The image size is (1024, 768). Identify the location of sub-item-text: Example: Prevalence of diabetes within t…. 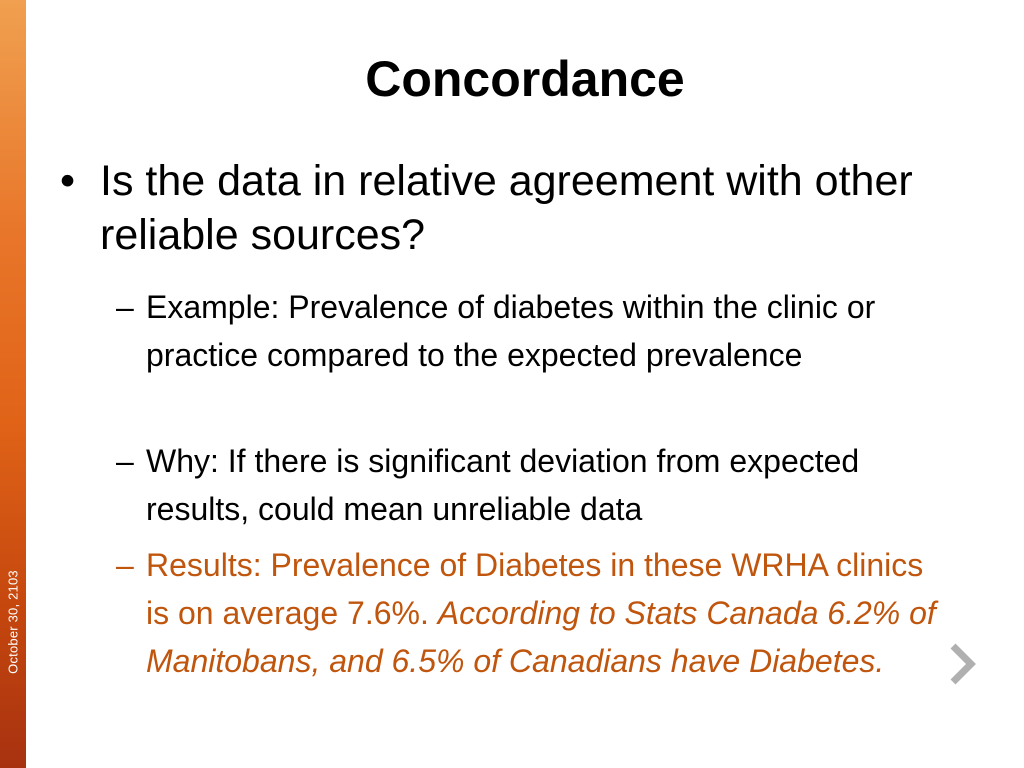
(511, 331).